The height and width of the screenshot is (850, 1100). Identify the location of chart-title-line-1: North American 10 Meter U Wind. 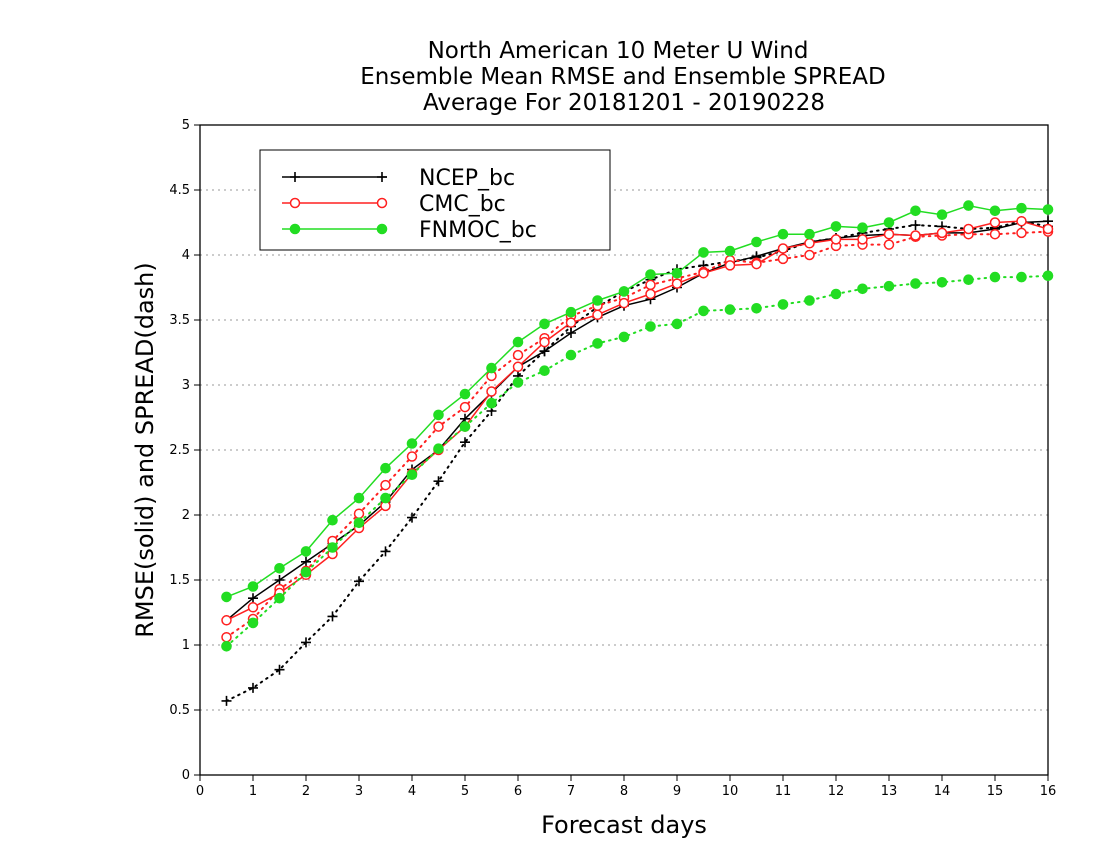
(618, 51).